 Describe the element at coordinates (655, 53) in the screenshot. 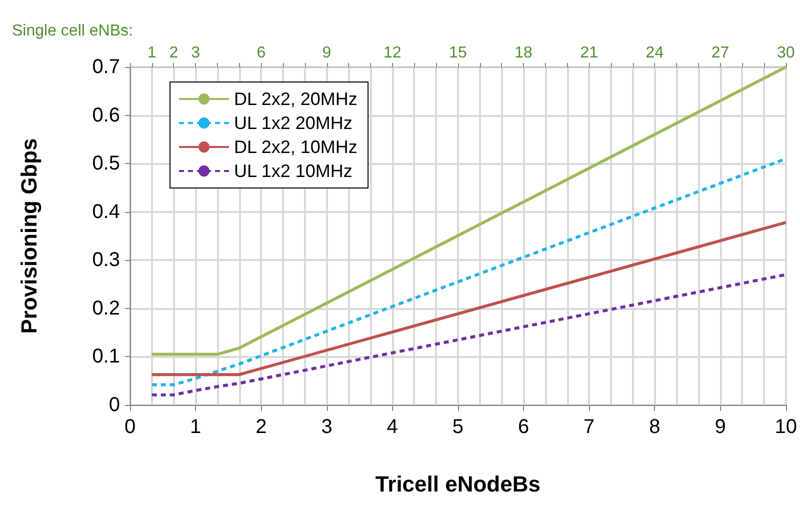

I see `x2-tick-label: 24` at that location.